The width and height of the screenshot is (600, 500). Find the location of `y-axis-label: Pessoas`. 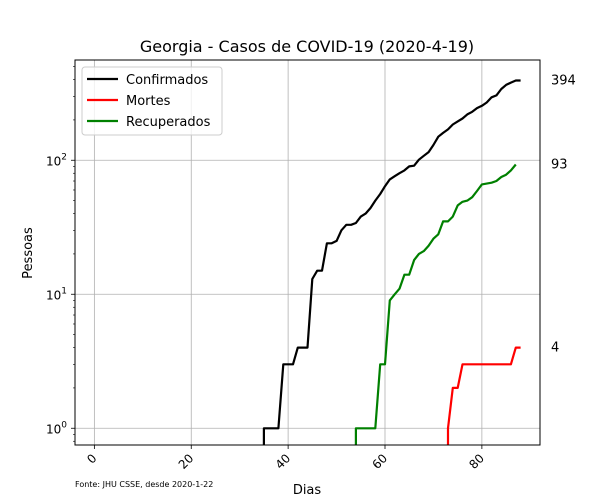

y-axis-label: Pessoas is located at coordinates (28, 253).